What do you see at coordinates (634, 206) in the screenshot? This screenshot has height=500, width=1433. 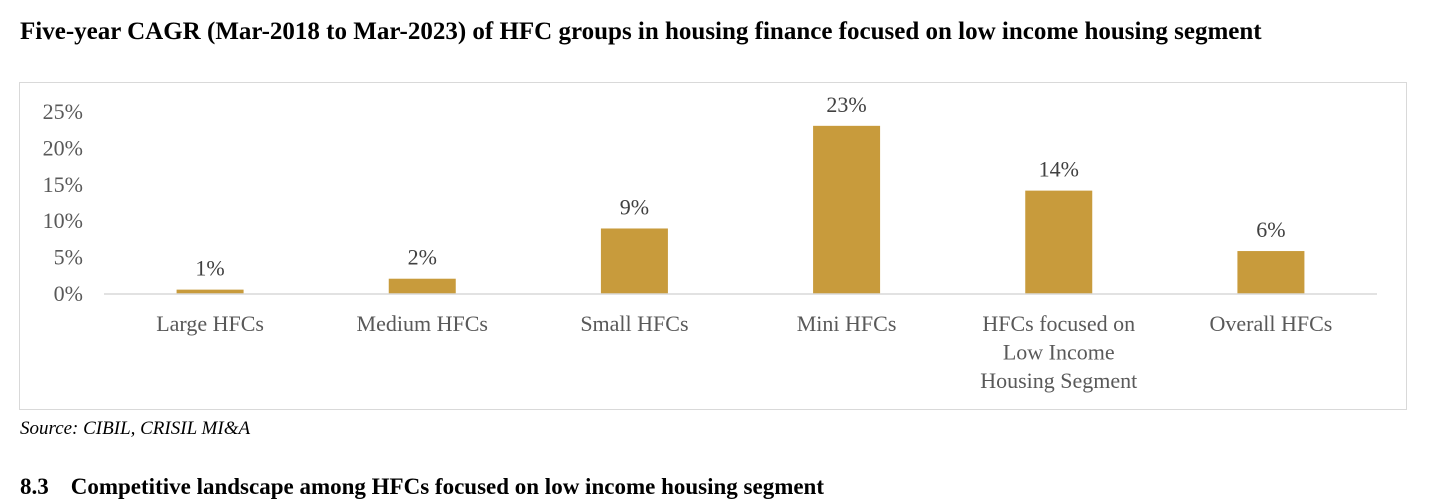 I see `data-label: 9%` at bounding box center [634, 206].